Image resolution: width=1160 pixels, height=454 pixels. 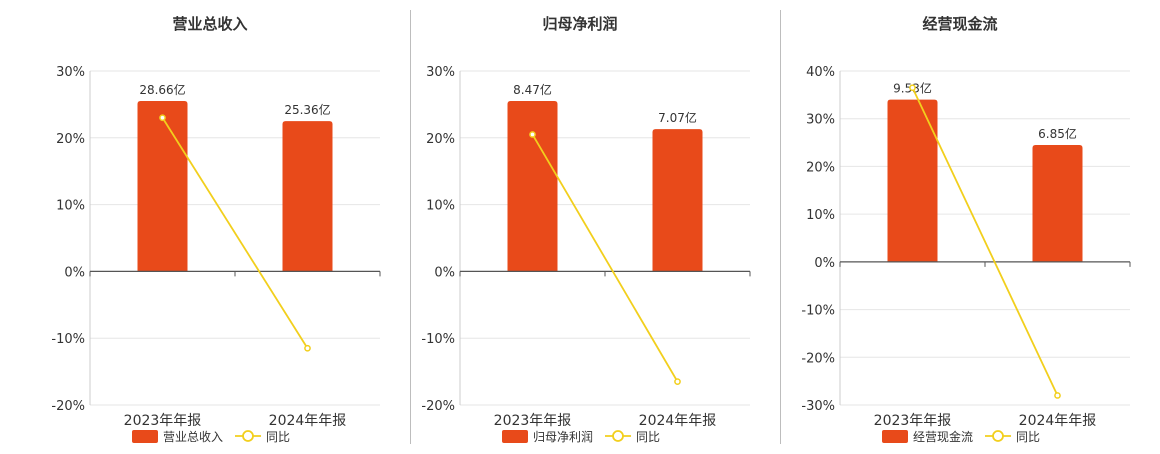 I want to click on chart-title: 归母净利润, so click(x=579, y=24).